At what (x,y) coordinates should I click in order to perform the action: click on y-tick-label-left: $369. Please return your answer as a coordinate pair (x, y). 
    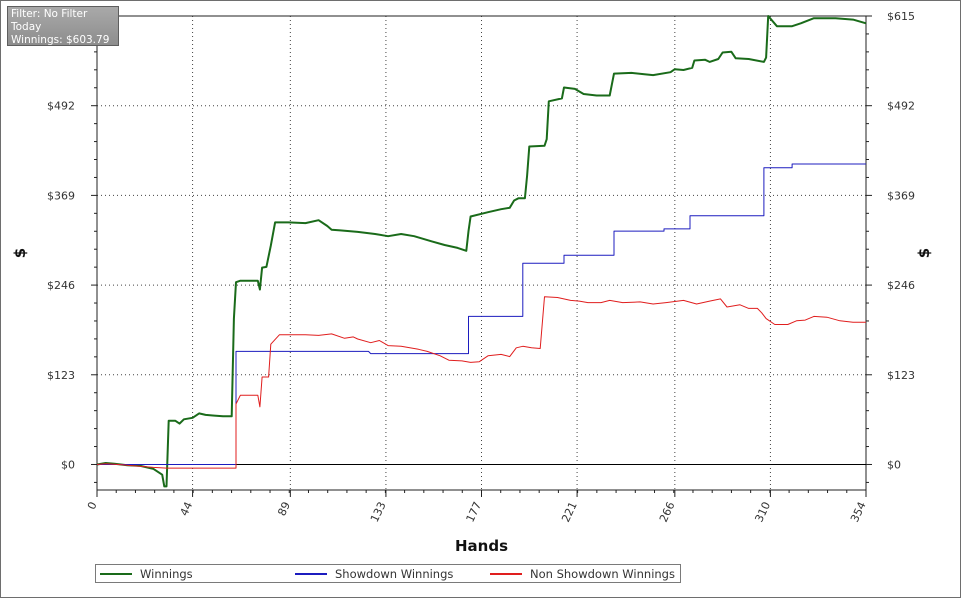
    Looking at the image, I should click on (61, 195).